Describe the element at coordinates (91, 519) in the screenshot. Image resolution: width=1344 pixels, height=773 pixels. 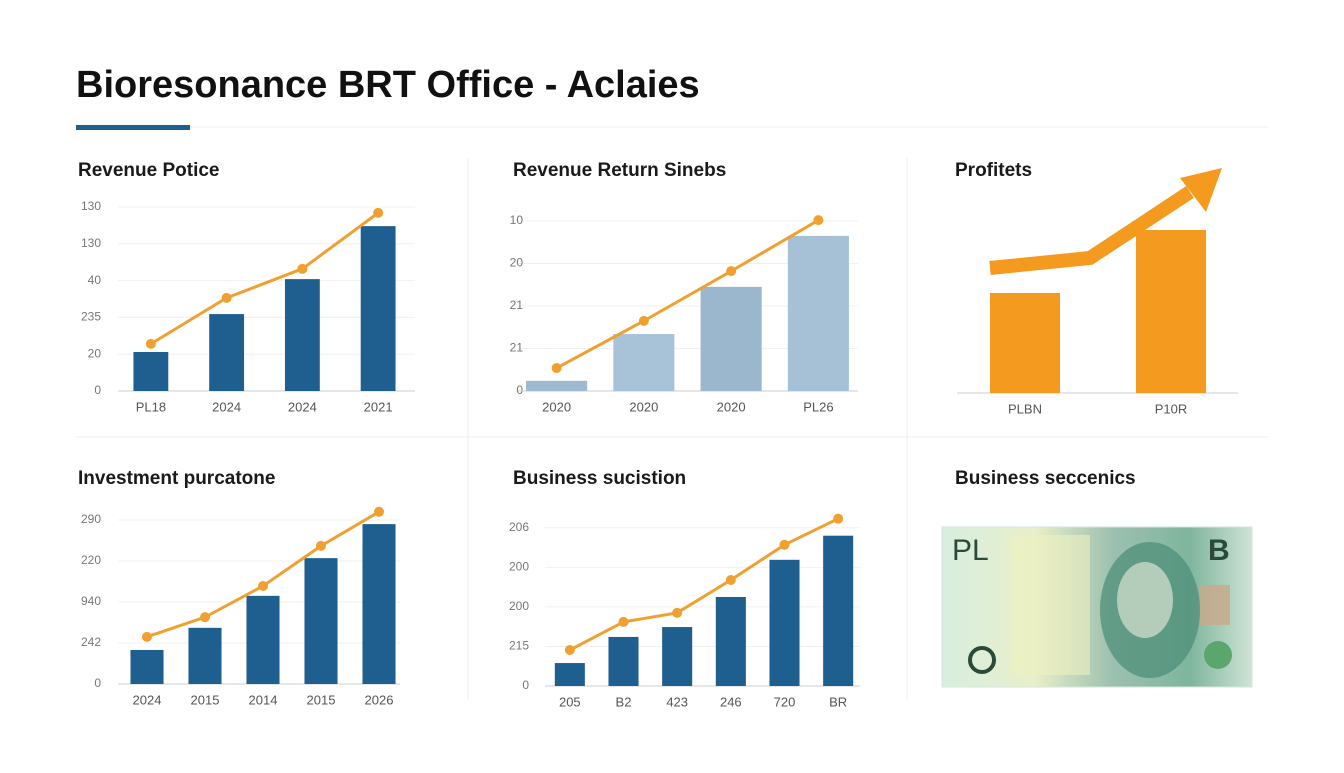
I see `y-tick-label: 290` at that location.